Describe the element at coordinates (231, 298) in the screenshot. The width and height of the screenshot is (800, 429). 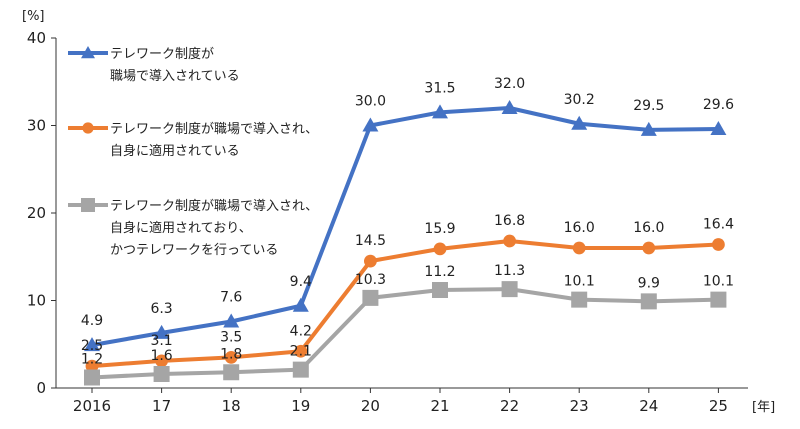
I see `data-label: 7.6` at that location.